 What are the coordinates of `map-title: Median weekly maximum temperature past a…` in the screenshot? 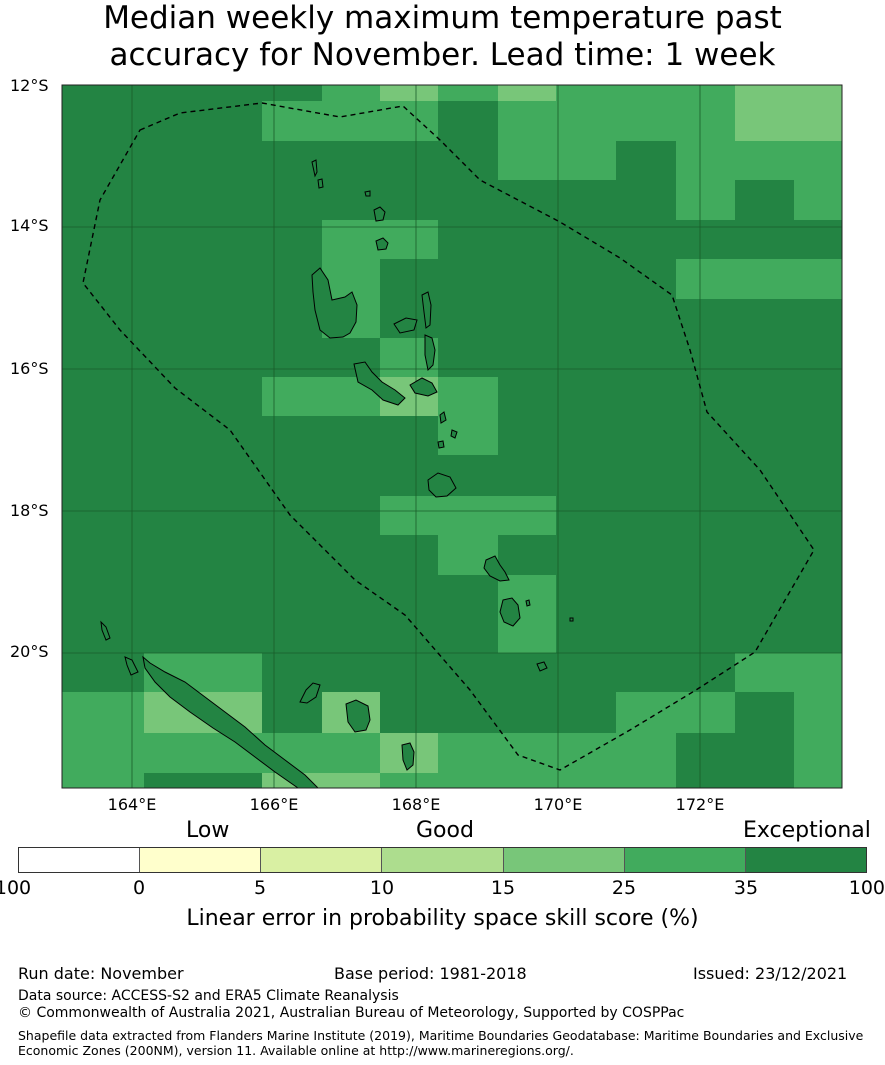 It's located at (442, 37).